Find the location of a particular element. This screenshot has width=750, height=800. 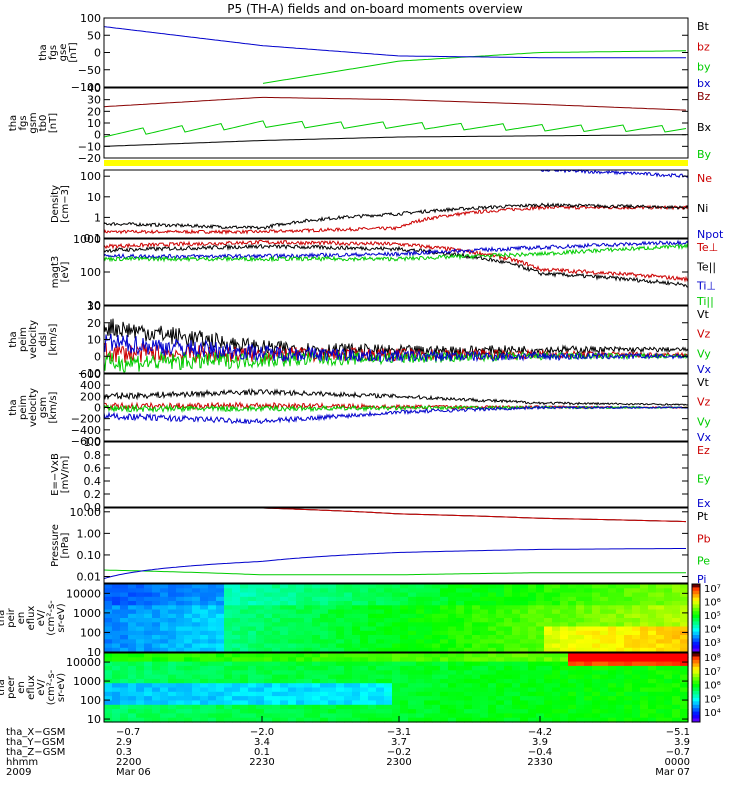

legend-label: bz is located at coordinates (703, 46).